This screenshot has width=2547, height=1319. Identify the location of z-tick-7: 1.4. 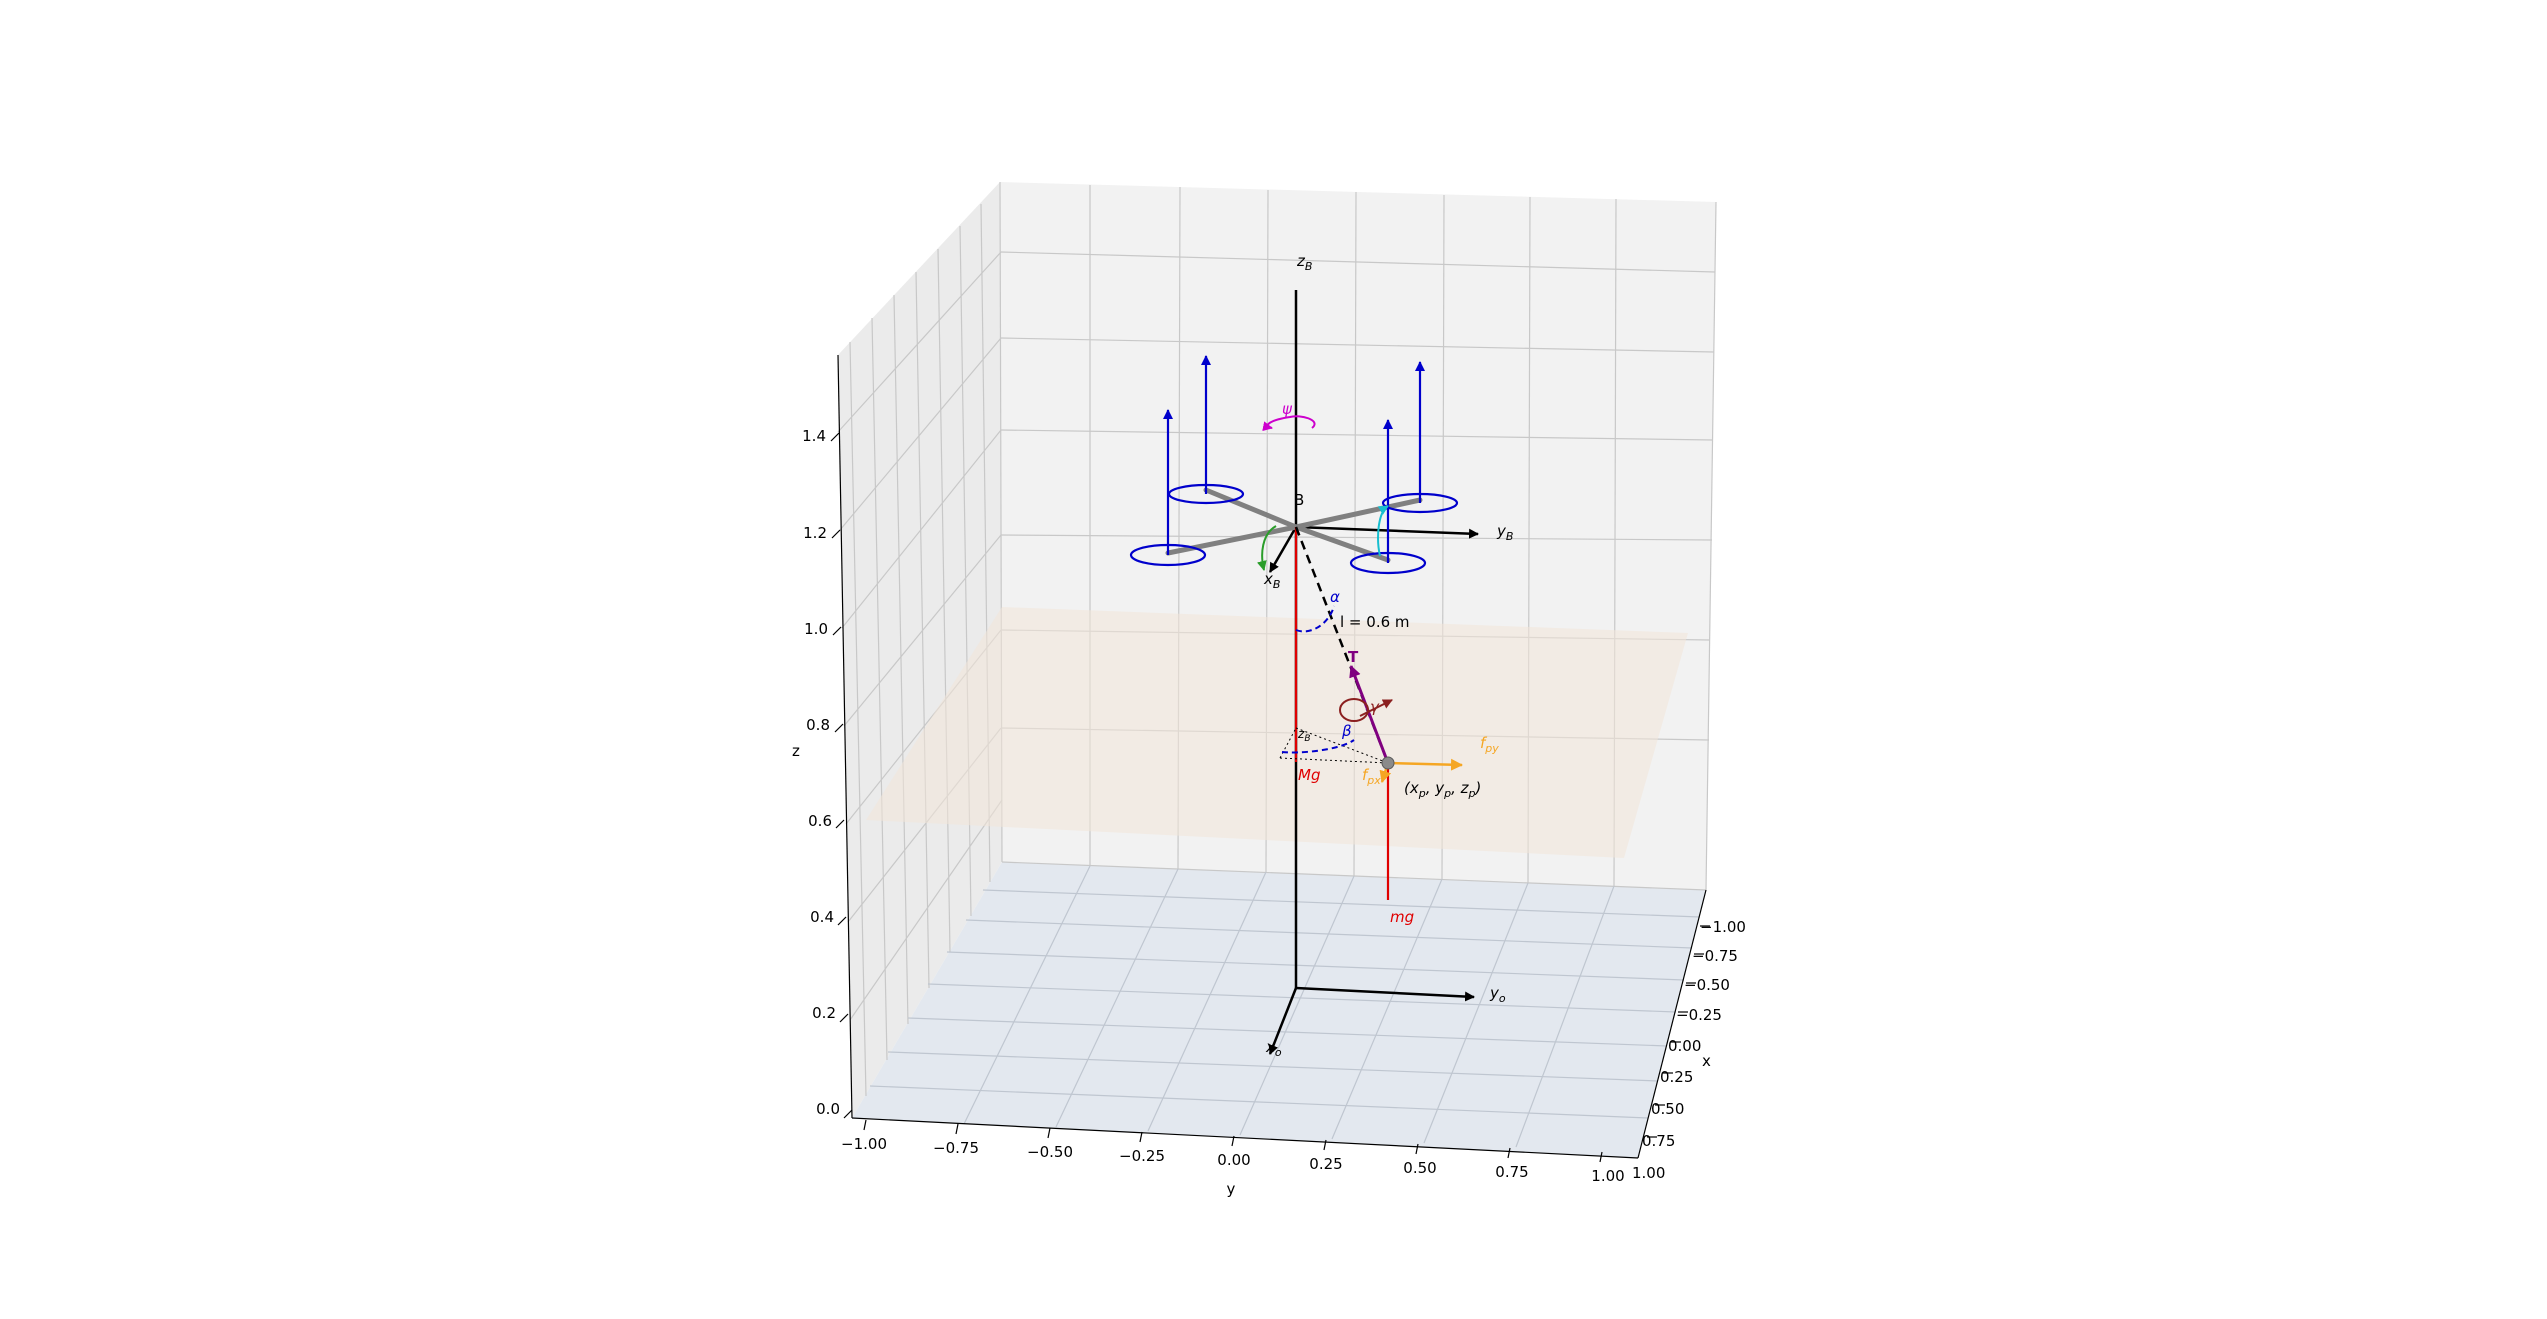
(814, 436).